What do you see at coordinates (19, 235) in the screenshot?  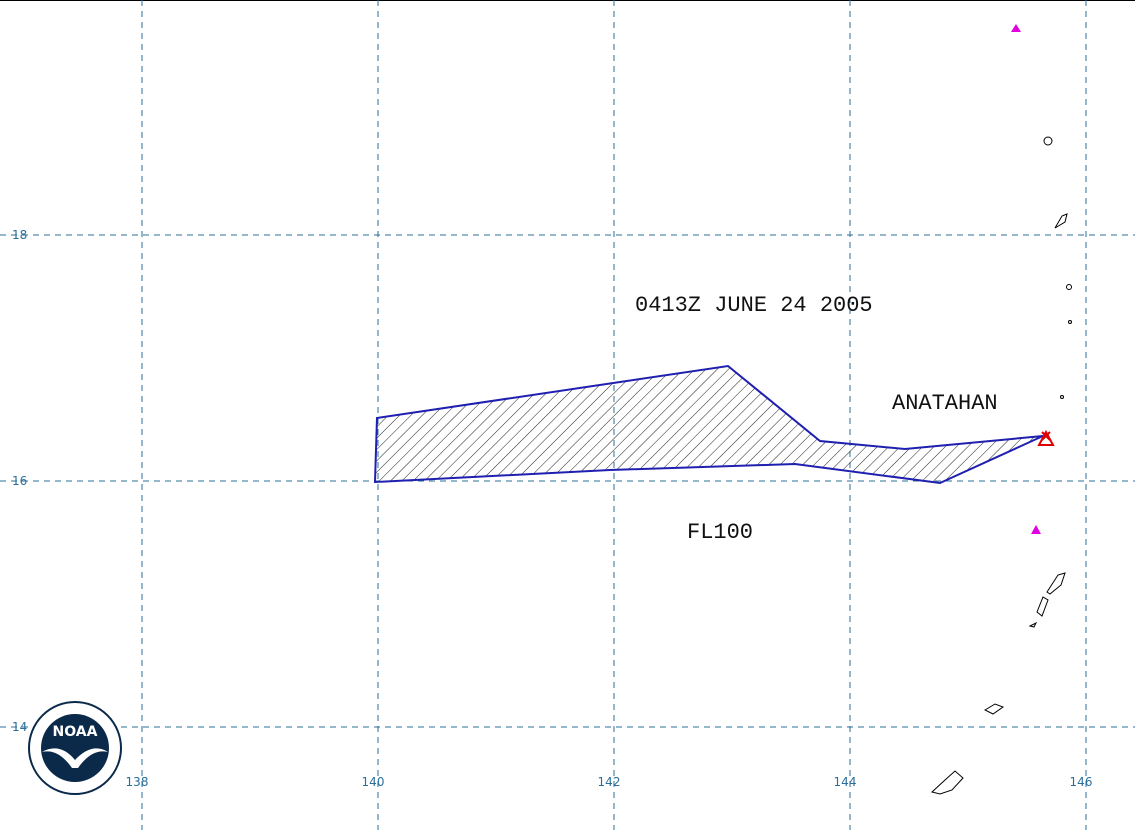 I see `lat-label: 18` at bounding box center [19, 235].